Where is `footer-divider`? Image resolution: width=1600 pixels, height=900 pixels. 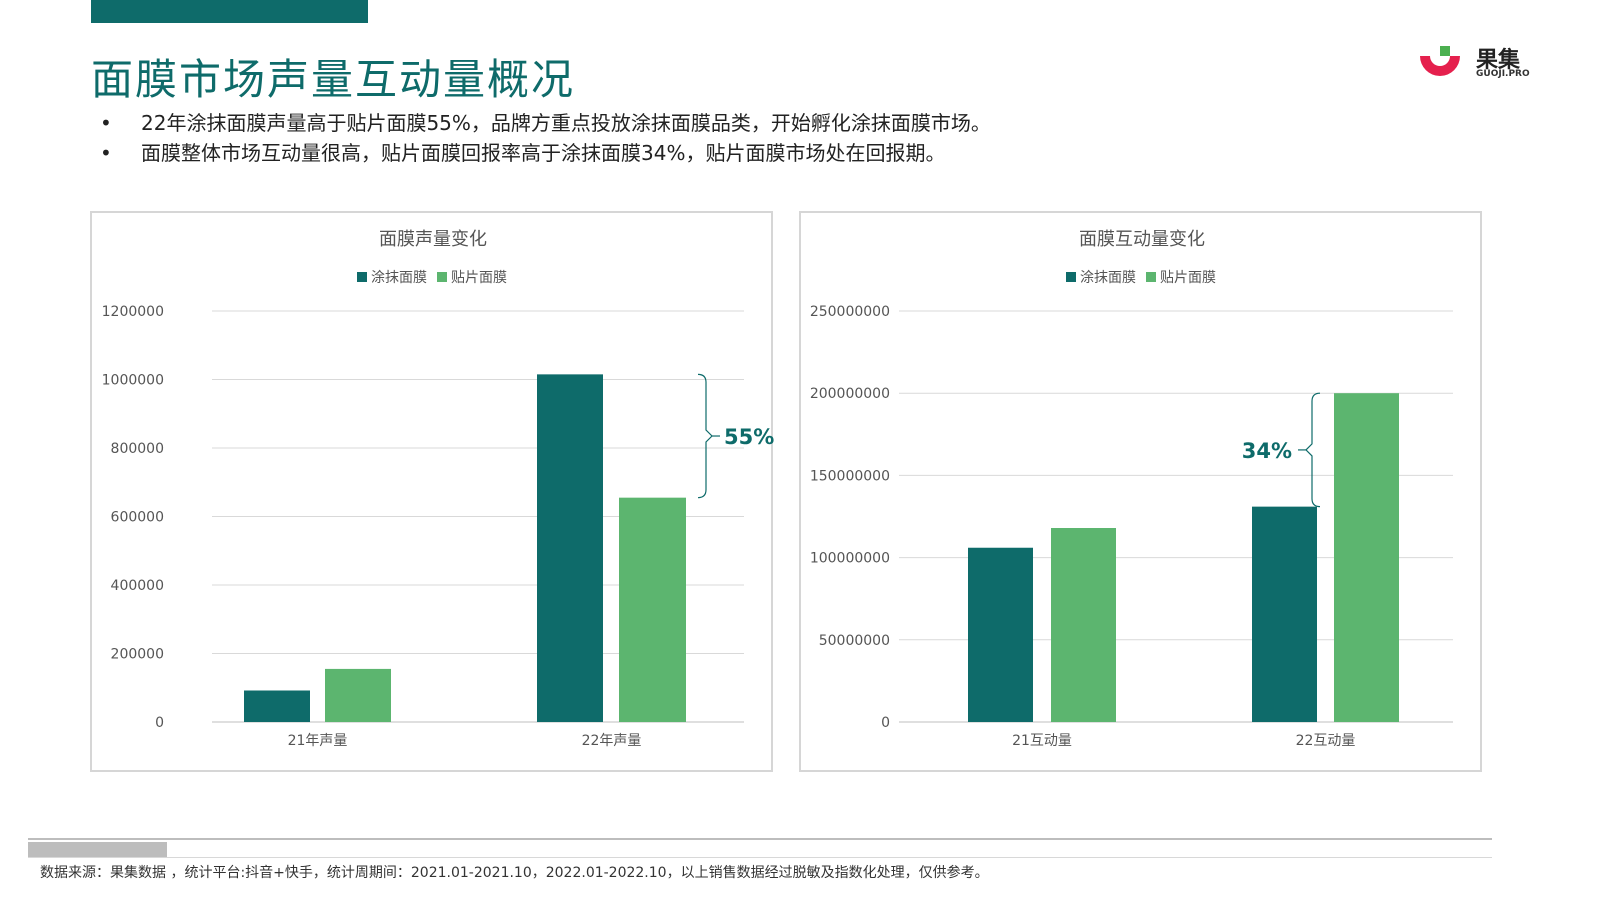 footer-divider is located at coordinates (760, 839).